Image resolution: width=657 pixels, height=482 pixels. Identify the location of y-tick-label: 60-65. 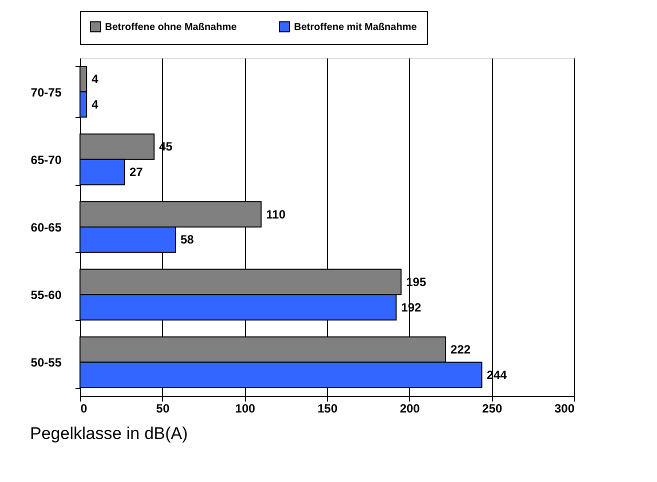
(46, 227).